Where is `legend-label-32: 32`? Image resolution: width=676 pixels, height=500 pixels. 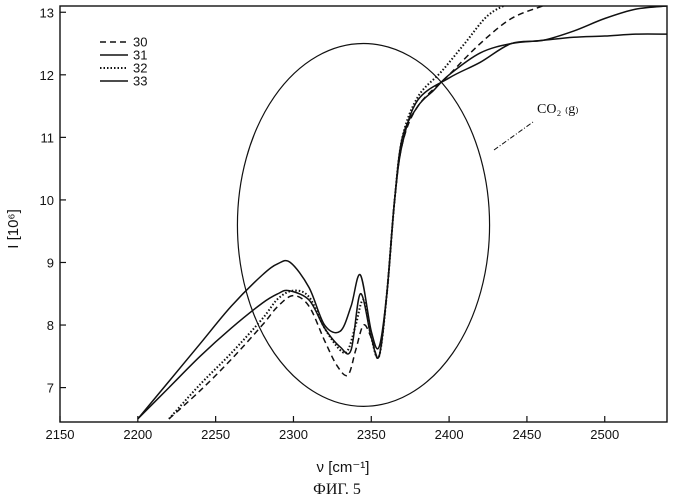
legend-label-32: 32 is located at coordinates (140, 68).